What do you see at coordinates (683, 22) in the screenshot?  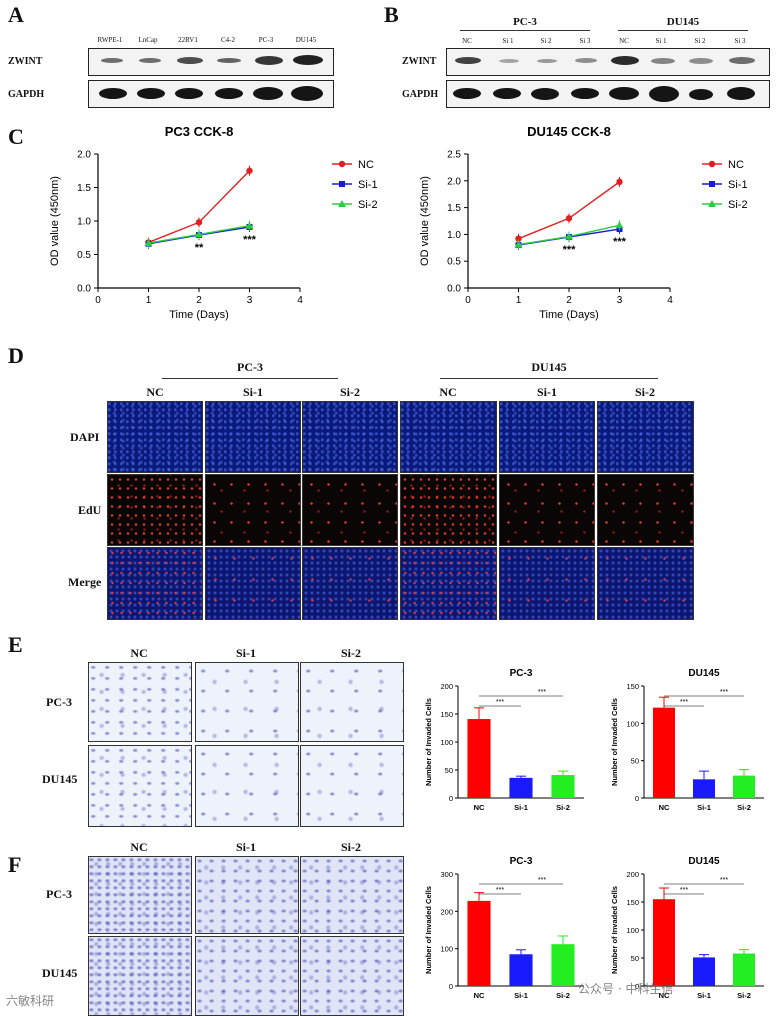 I see `blot-group-header: DU145` at bounding box center [683, 22].